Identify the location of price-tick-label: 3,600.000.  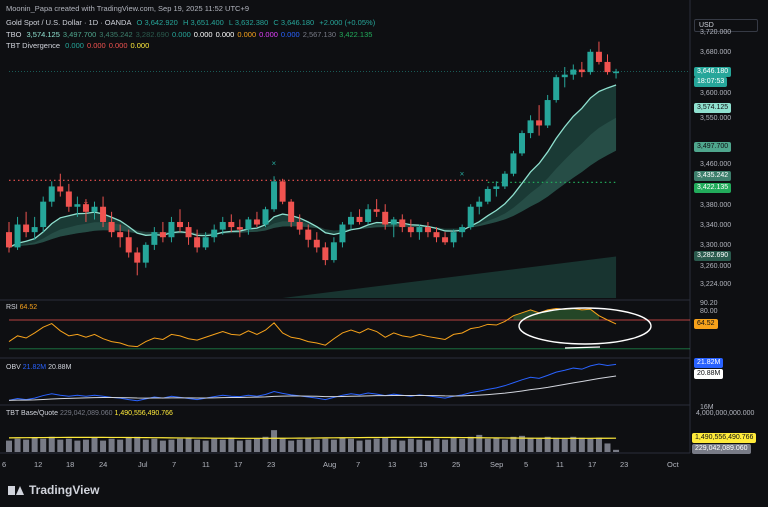
(716, 93).